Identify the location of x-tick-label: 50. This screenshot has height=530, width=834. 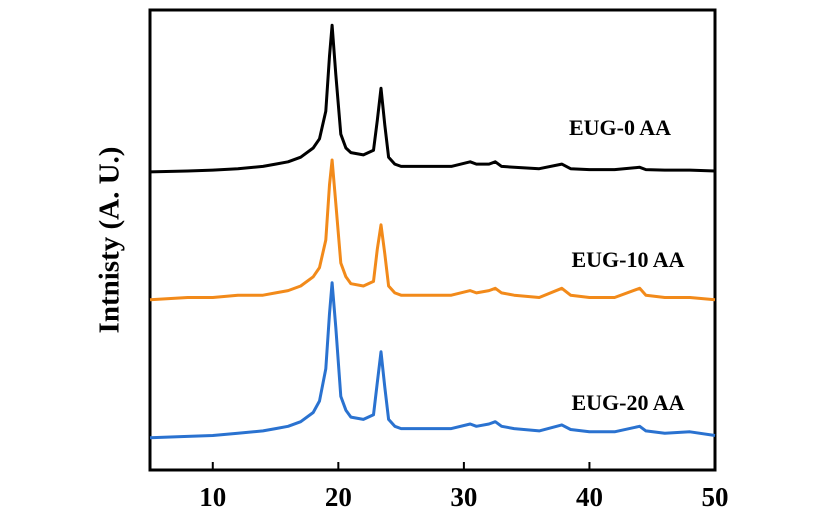
(715, 497).